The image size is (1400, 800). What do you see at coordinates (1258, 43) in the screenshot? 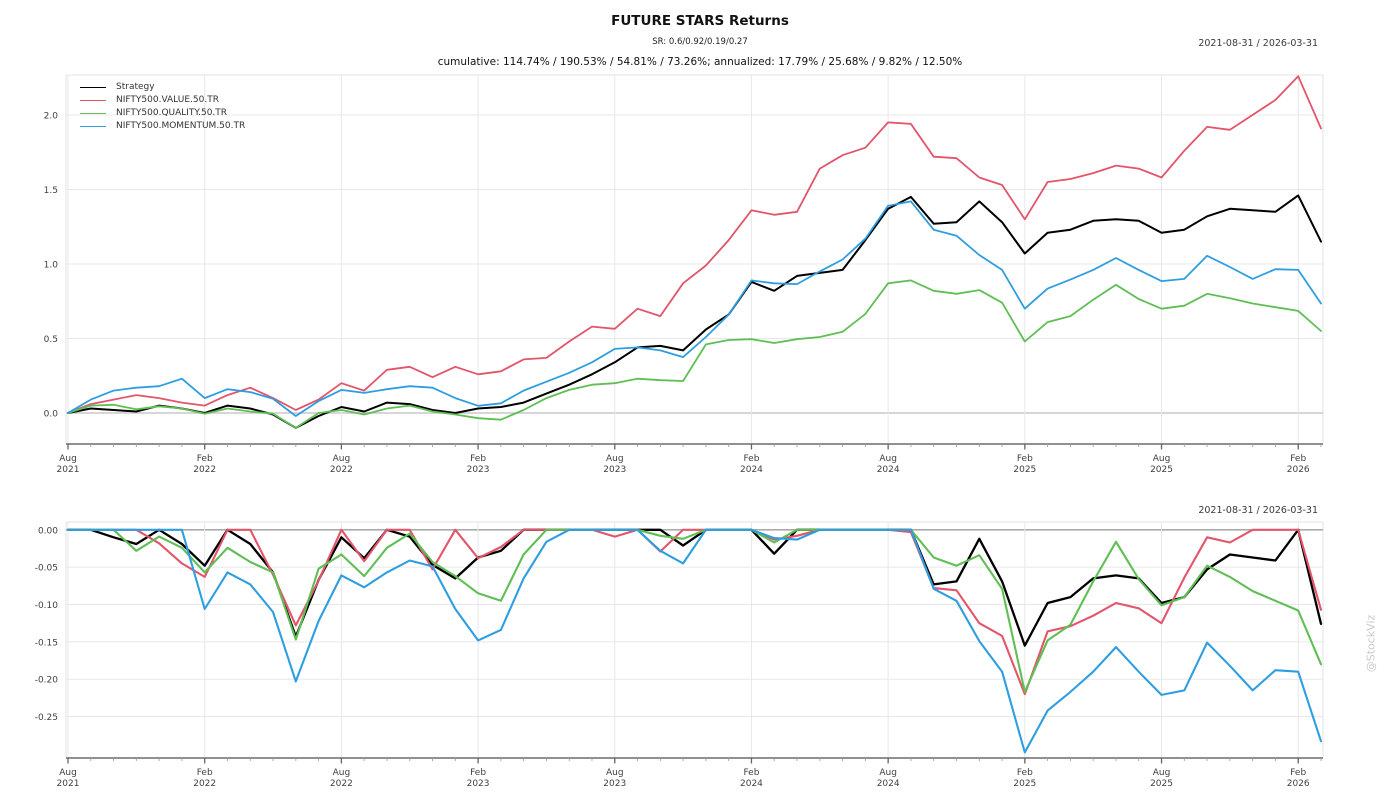
I see `date-range-top: 2021-08-31 / 2026-03-31` at bounding box center [1258, 43].